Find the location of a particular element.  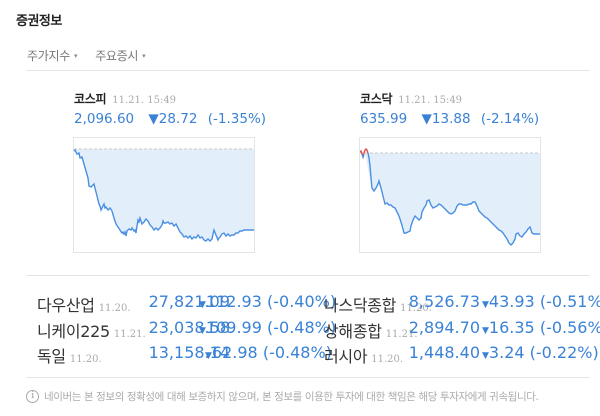

market-name: 나스닥종합 is located at coordinates (360, 305).